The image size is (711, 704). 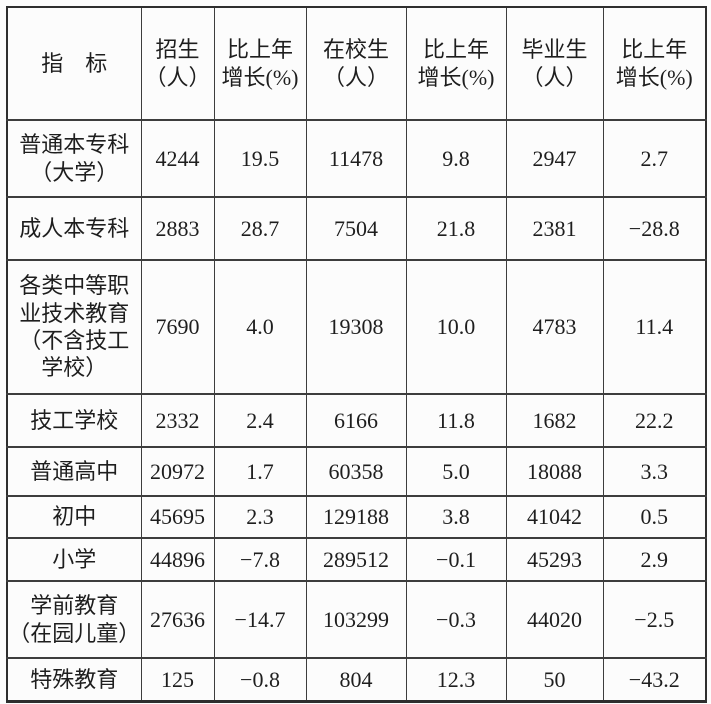 I want to click on table-row: 成人本专科 2883 28.7 7504 21.8 2381 −28.8, so click(x=356, y=228).